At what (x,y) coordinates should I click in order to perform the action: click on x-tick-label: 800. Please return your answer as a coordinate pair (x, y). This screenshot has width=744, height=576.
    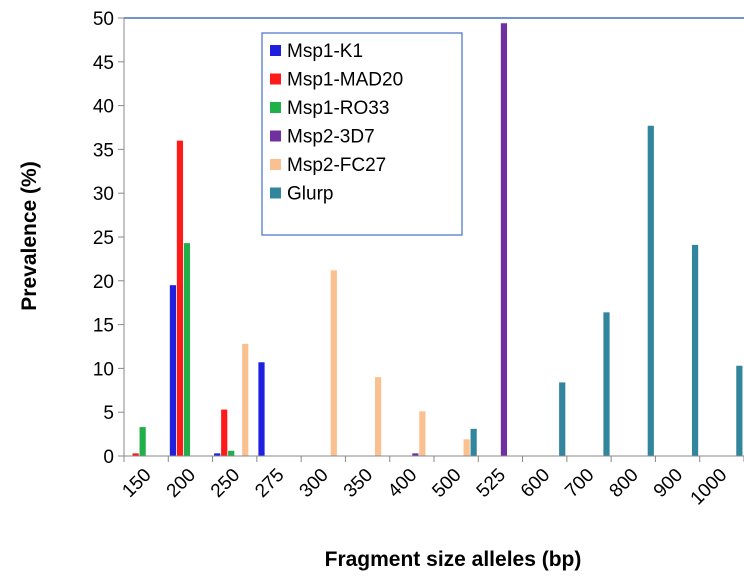
    Looking at the image, I should click on (624, 483).